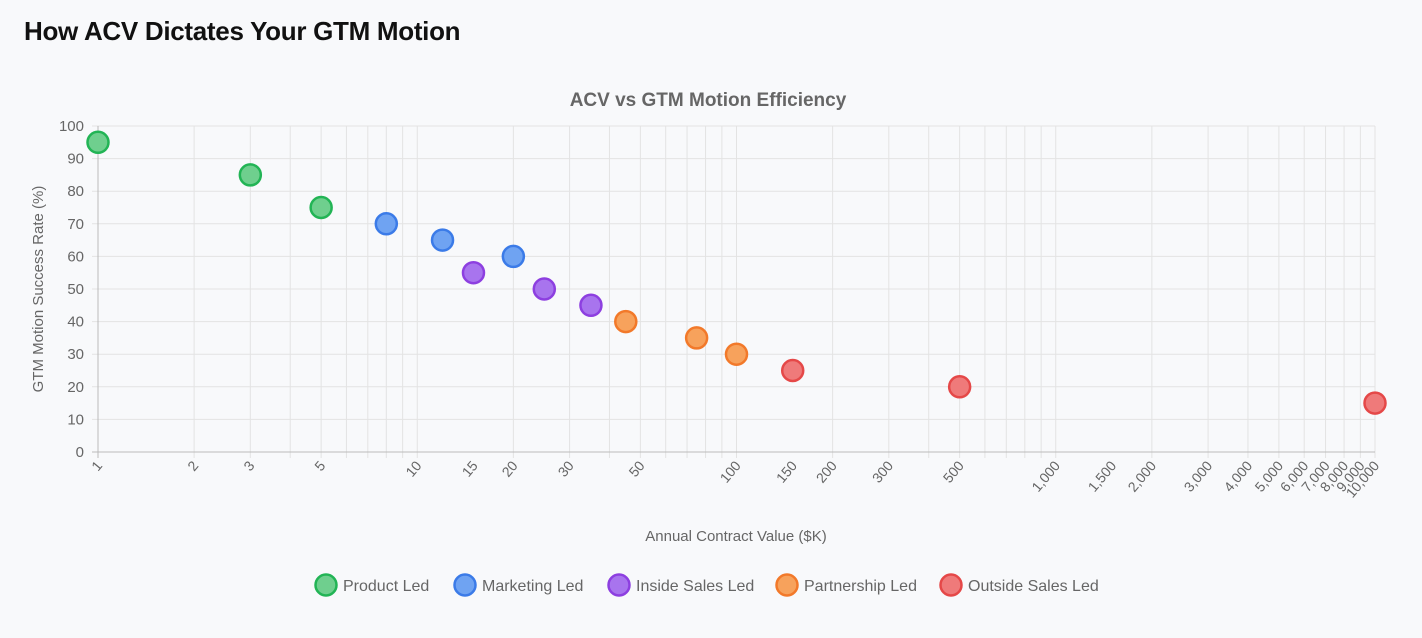 Image resolution: width=1422 pixels, height=638 pixels. Describe the element at coordinates (75, 322) in the screenshot. I see `y-tick-label: 40` at that location.